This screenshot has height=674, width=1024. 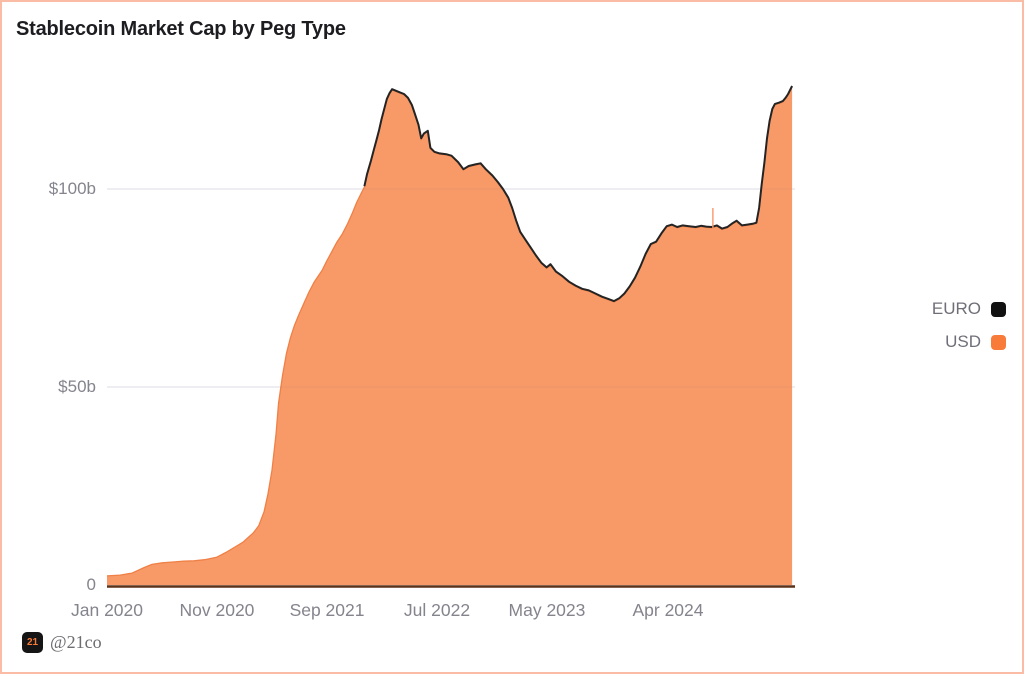 I want to click on legend-label-usd: USD, so click(x=963, y=341).